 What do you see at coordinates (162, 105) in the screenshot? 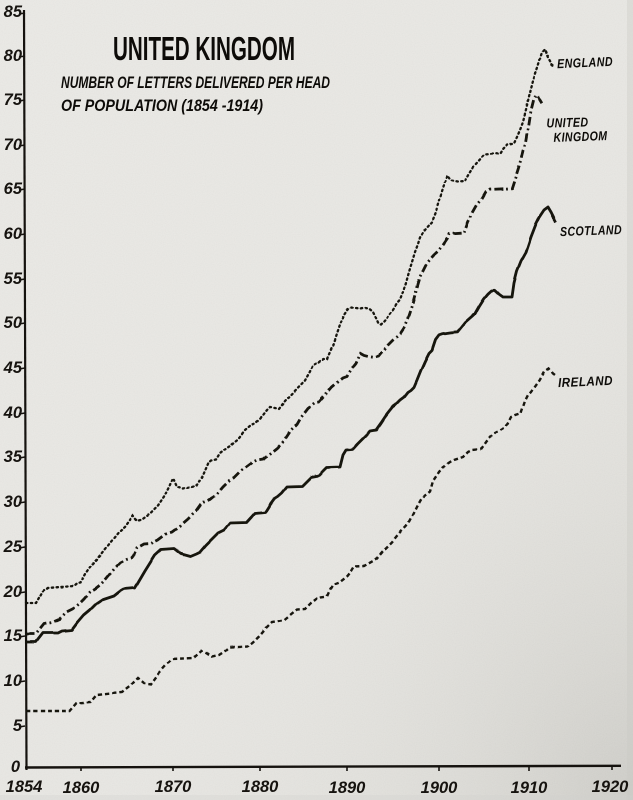
I see `svg-text: OF POPULATION (1854 -1914)` at bounding box center [162, 105].